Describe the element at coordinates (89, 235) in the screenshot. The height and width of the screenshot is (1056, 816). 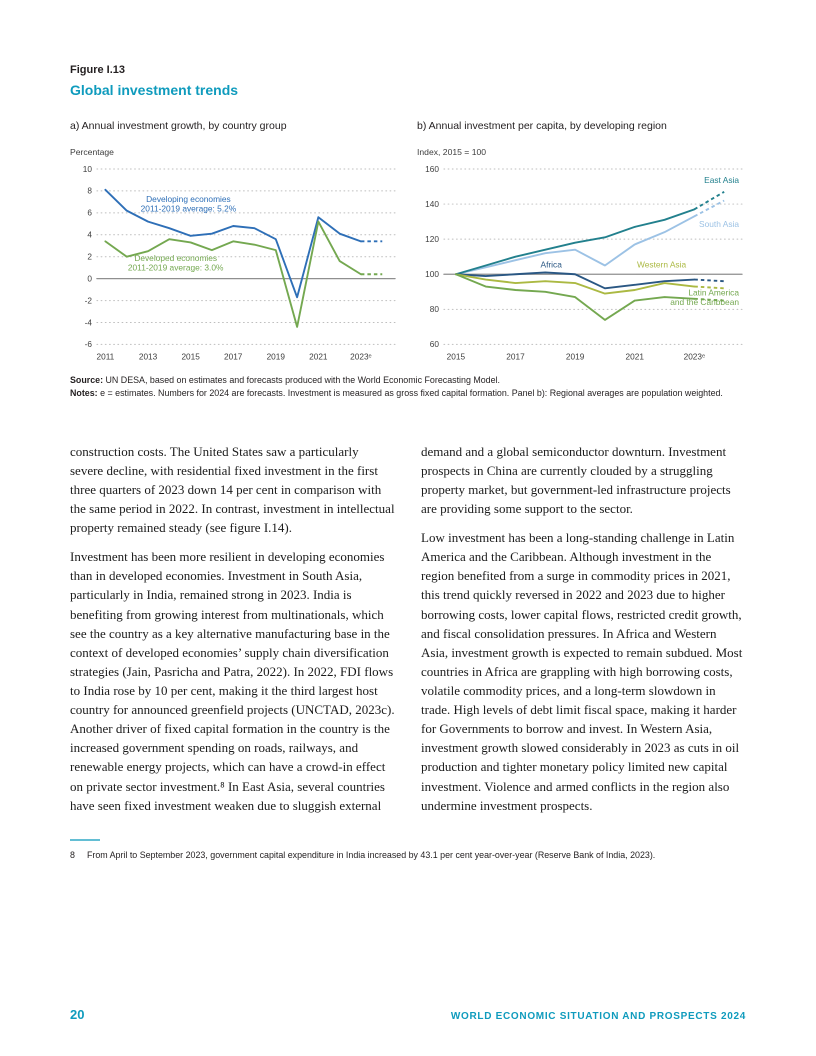
I see `y-axis-tick-label: 4` at that location.